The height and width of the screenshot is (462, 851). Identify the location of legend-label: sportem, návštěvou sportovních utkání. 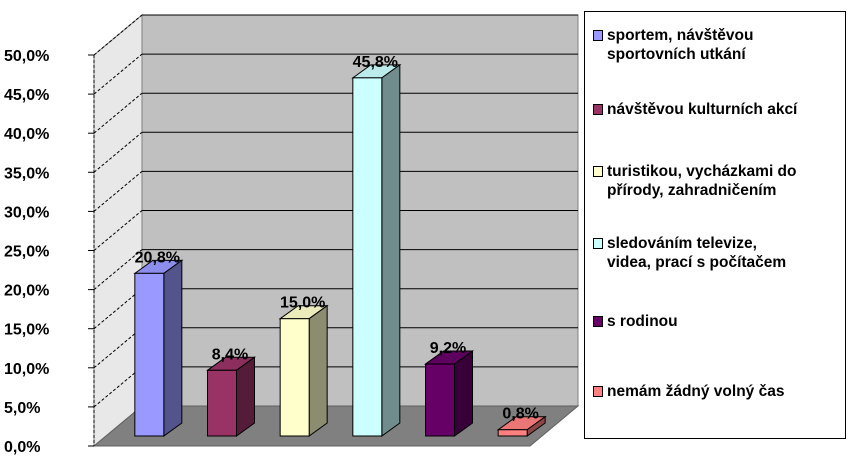
(680, 45).